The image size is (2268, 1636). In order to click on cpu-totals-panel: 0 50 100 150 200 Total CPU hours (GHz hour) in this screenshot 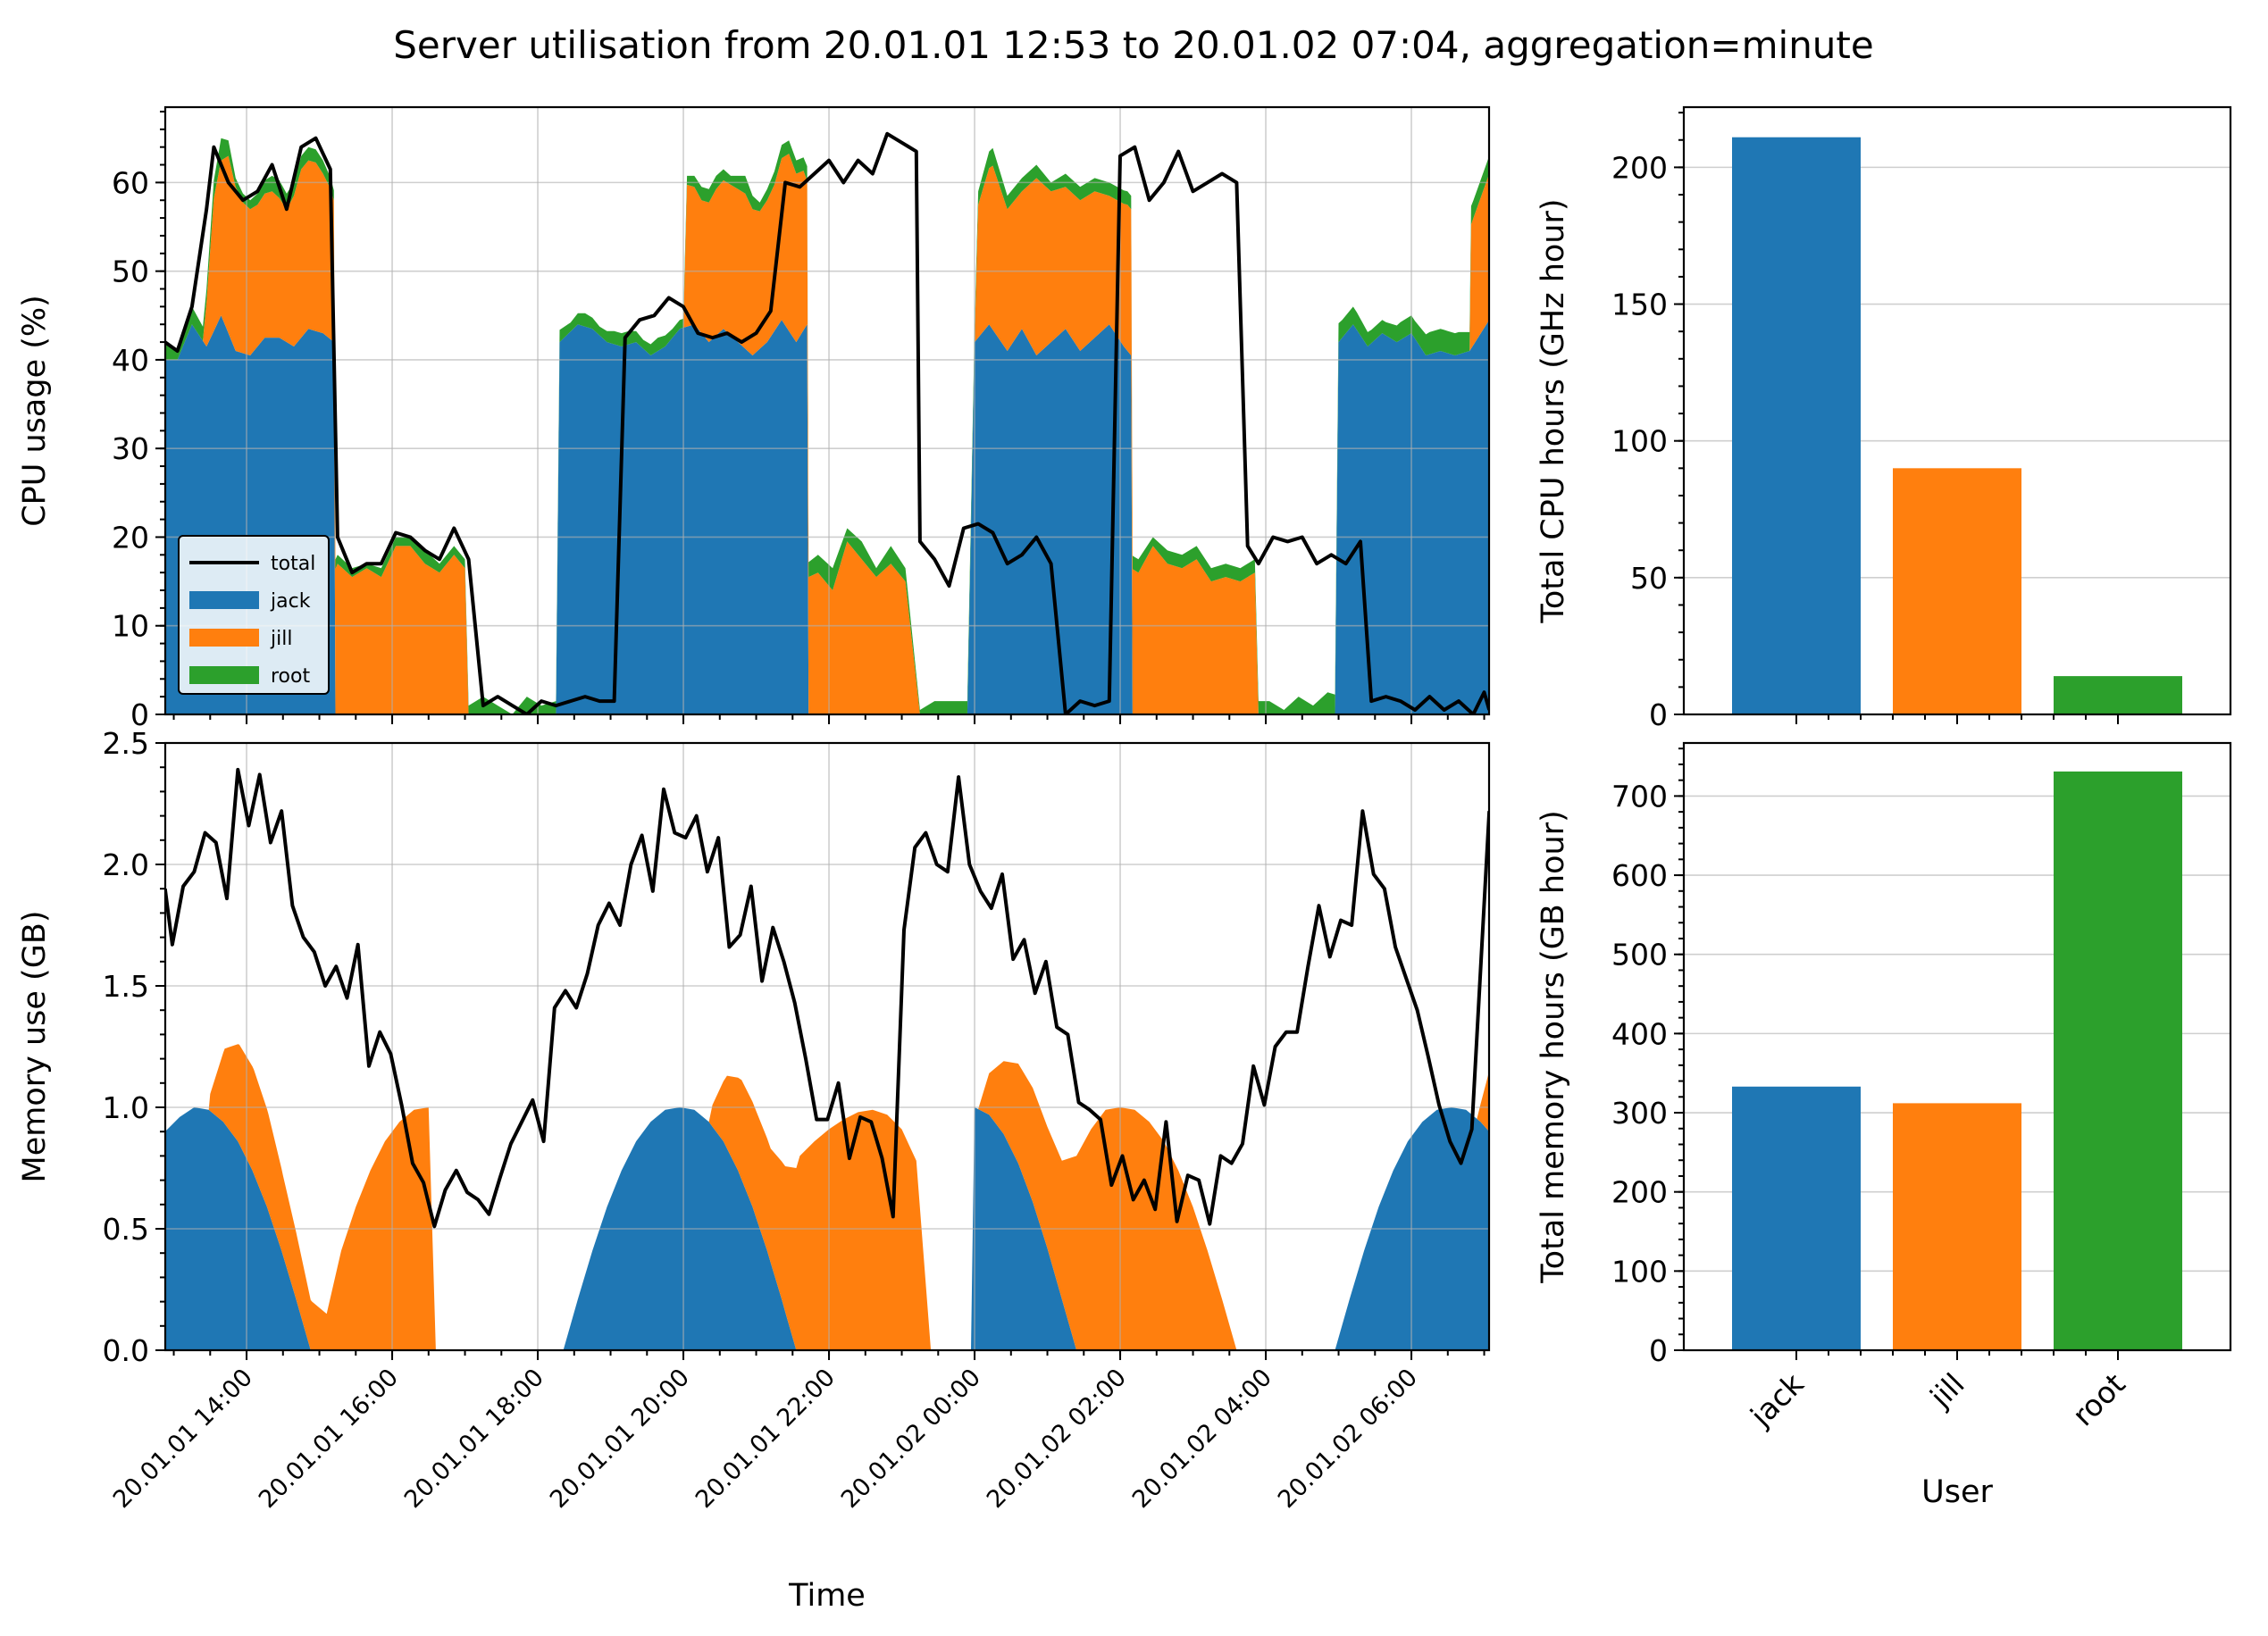, I will do `click(1884, 418)`.